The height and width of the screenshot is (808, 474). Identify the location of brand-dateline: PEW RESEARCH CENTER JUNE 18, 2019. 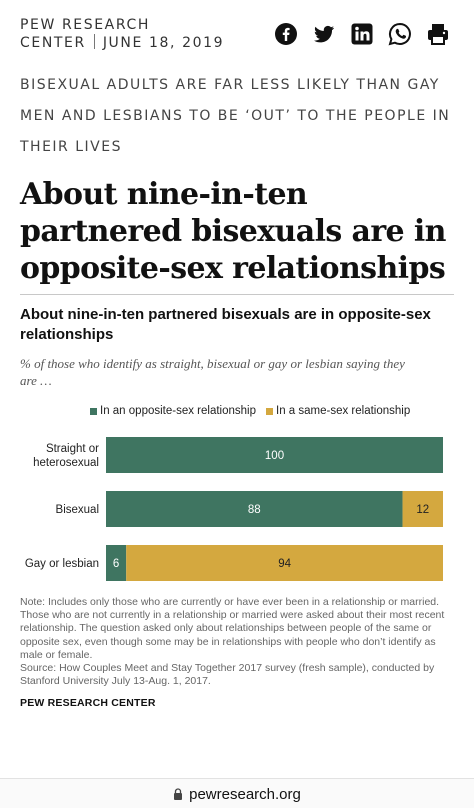
(122, 34).